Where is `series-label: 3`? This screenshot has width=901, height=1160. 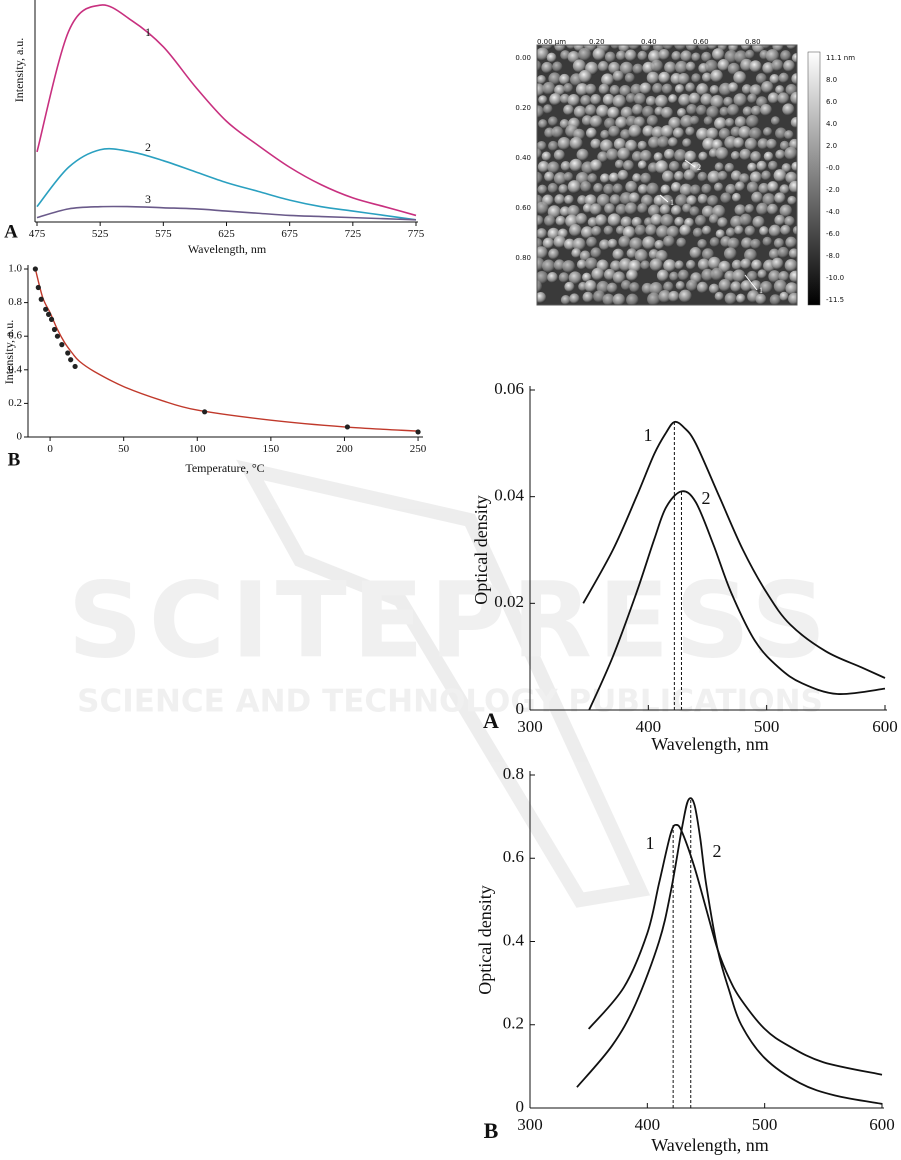 series-label: 3 is located at coordinates (148, 199).